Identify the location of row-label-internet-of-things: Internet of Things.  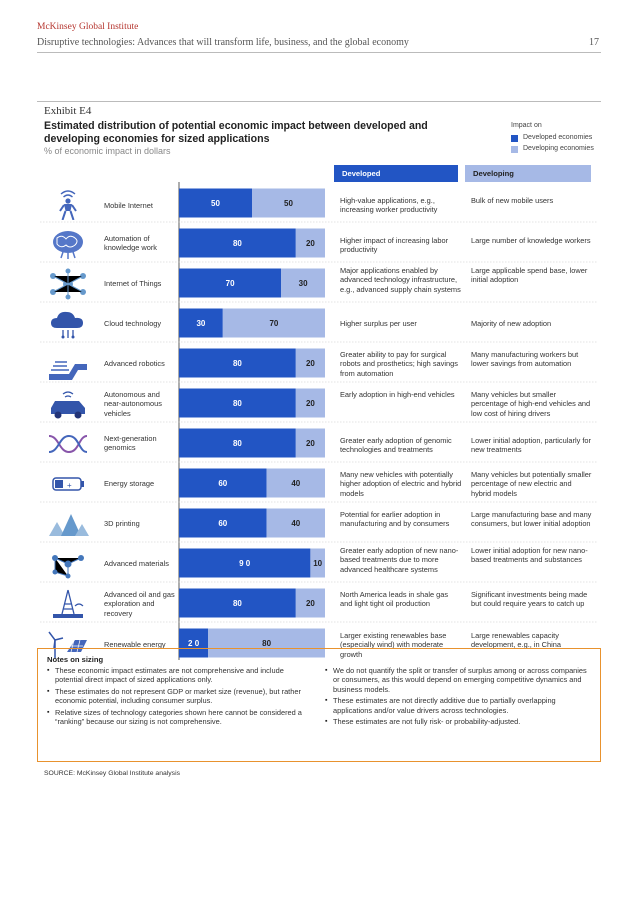
(133, 283).